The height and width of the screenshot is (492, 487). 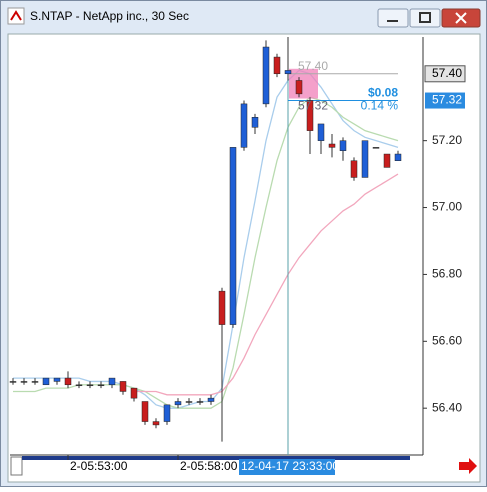 I want to click on measure-start-label: 57.40, so click(x=313, y=66).